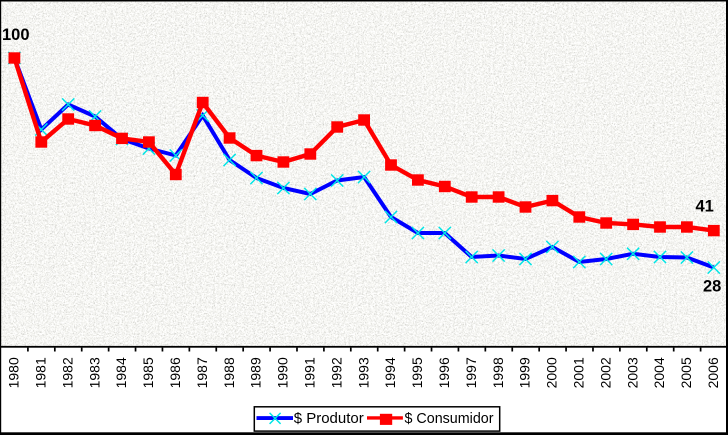 The width and height of the screenshot is (728, 435). What do you see at coordinates (605, 372) in the screenshot?
I see `svg-text: 2002` at bounding box center [605, 372].